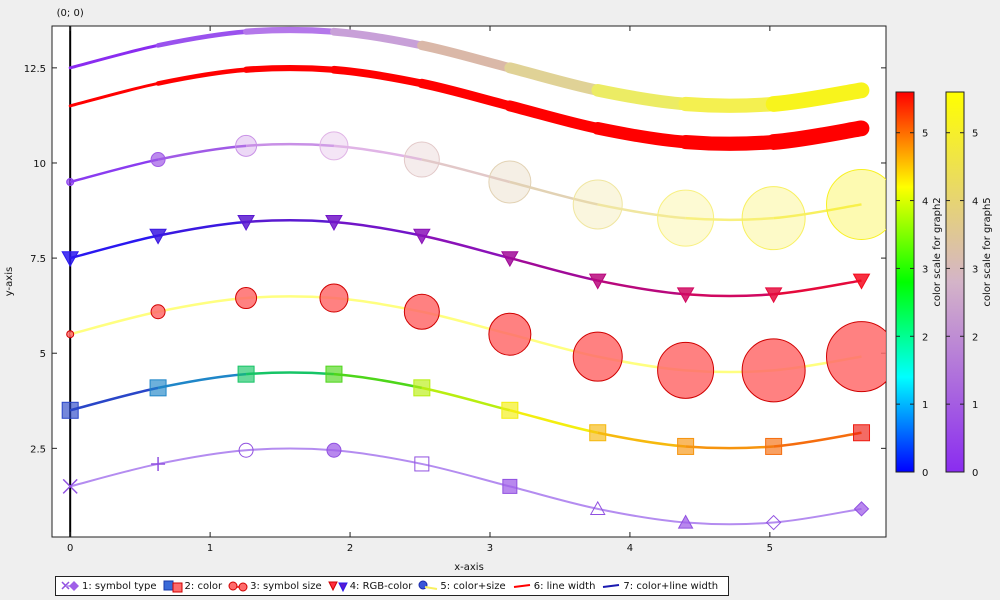  I want to click on legend-label: 5: color+size, so click(473, 586).